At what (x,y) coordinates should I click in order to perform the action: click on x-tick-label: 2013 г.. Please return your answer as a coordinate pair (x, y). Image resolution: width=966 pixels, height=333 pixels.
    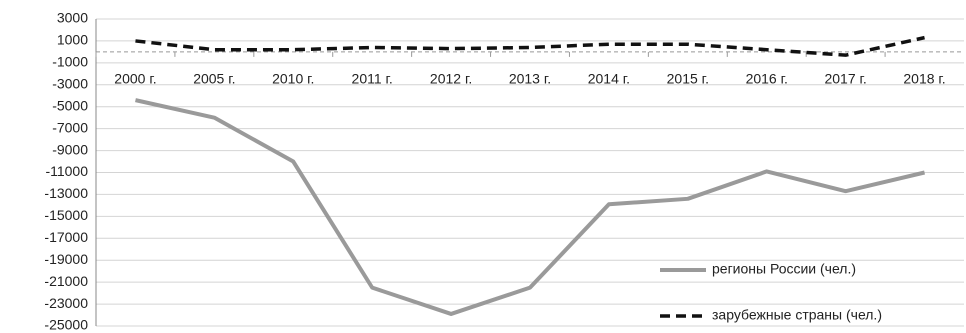
    Looking at the image, I should click on (530, 79).